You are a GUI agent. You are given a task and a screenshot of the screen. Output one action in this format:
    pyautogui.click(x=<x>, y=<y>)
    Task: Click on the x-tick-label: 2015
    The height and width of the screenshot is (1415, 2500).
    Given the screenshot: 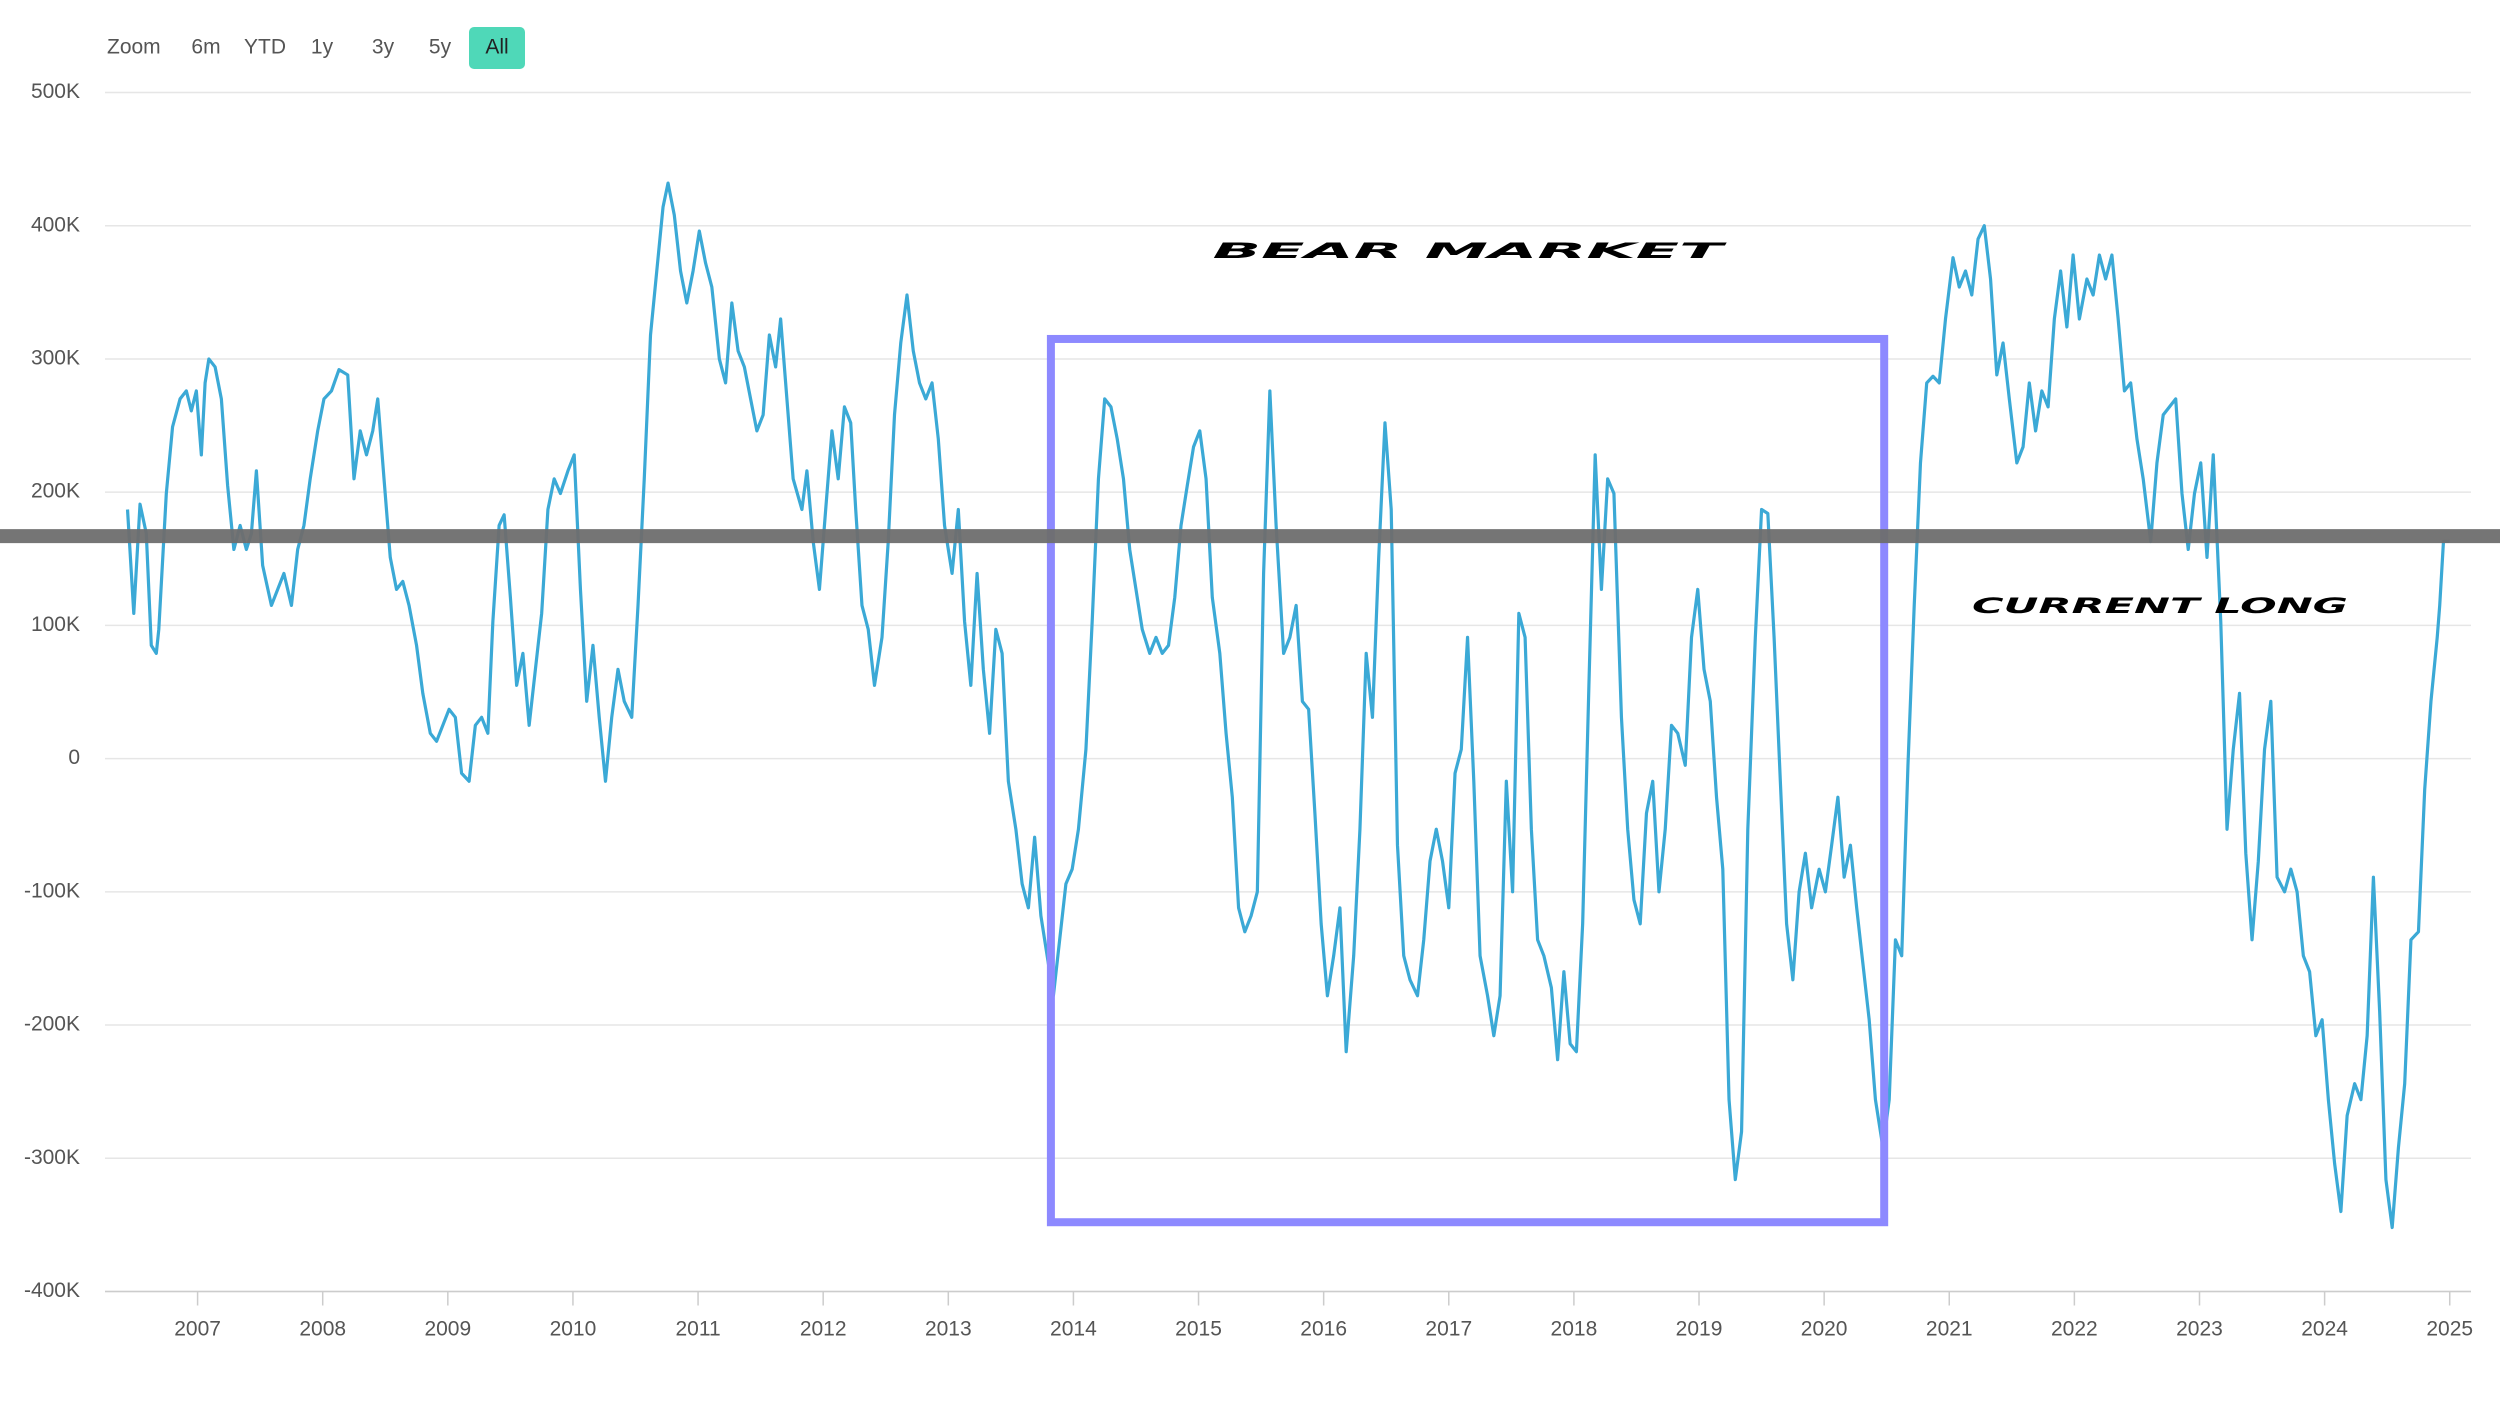 What is the action you would take?
    pyautogui.click(x=1198, y=1329)
    